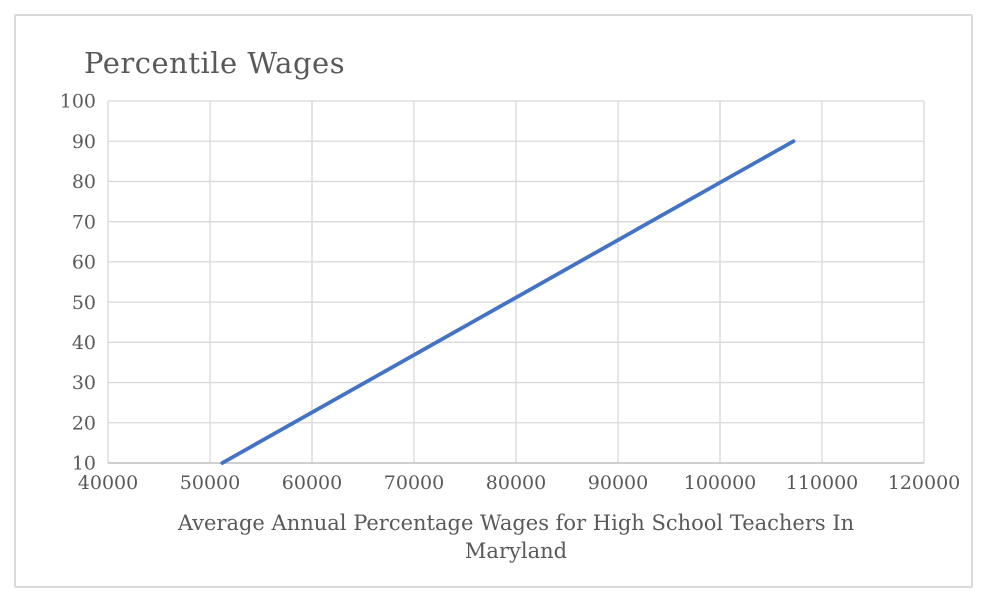  What do you see at coordinates (84, 343) in the screenshot?
I see `y-tick-label: 40` at bounding box center [84, 343].